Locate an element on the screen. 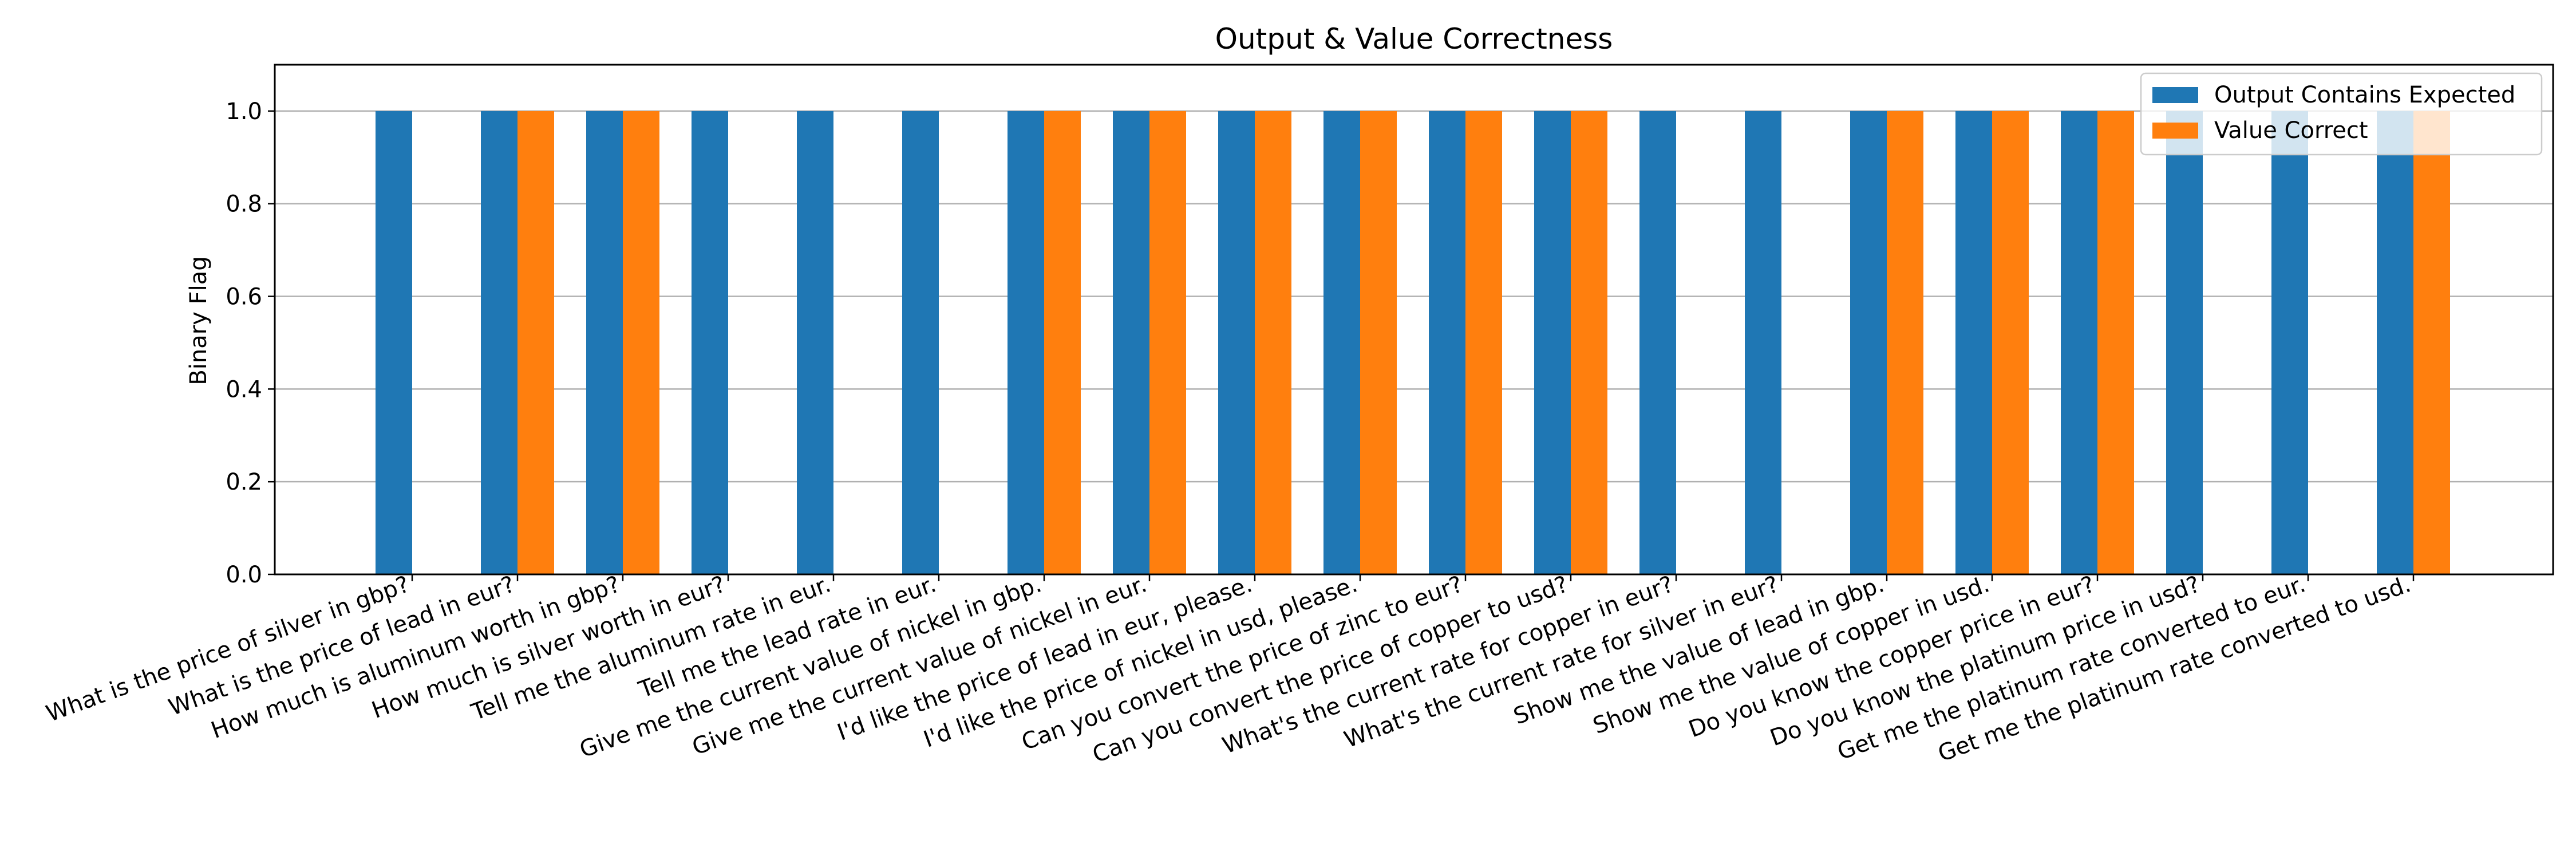 The image size is (2576, 859). legend-swatch-output-contains-expected is located at coordinates (2175, 95).